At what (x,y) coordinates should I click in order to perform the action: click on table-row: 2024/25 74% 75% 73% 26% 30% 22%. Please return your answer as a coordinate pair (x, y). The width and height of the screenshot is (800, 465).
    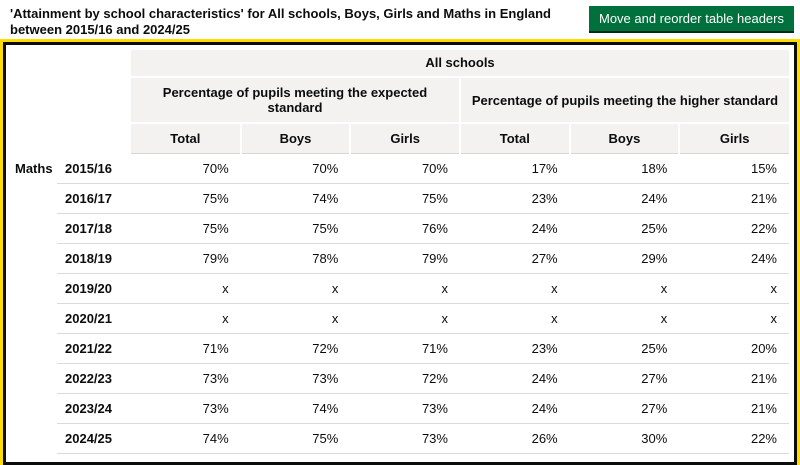
    Looking at the image, I should click on (400, 438).